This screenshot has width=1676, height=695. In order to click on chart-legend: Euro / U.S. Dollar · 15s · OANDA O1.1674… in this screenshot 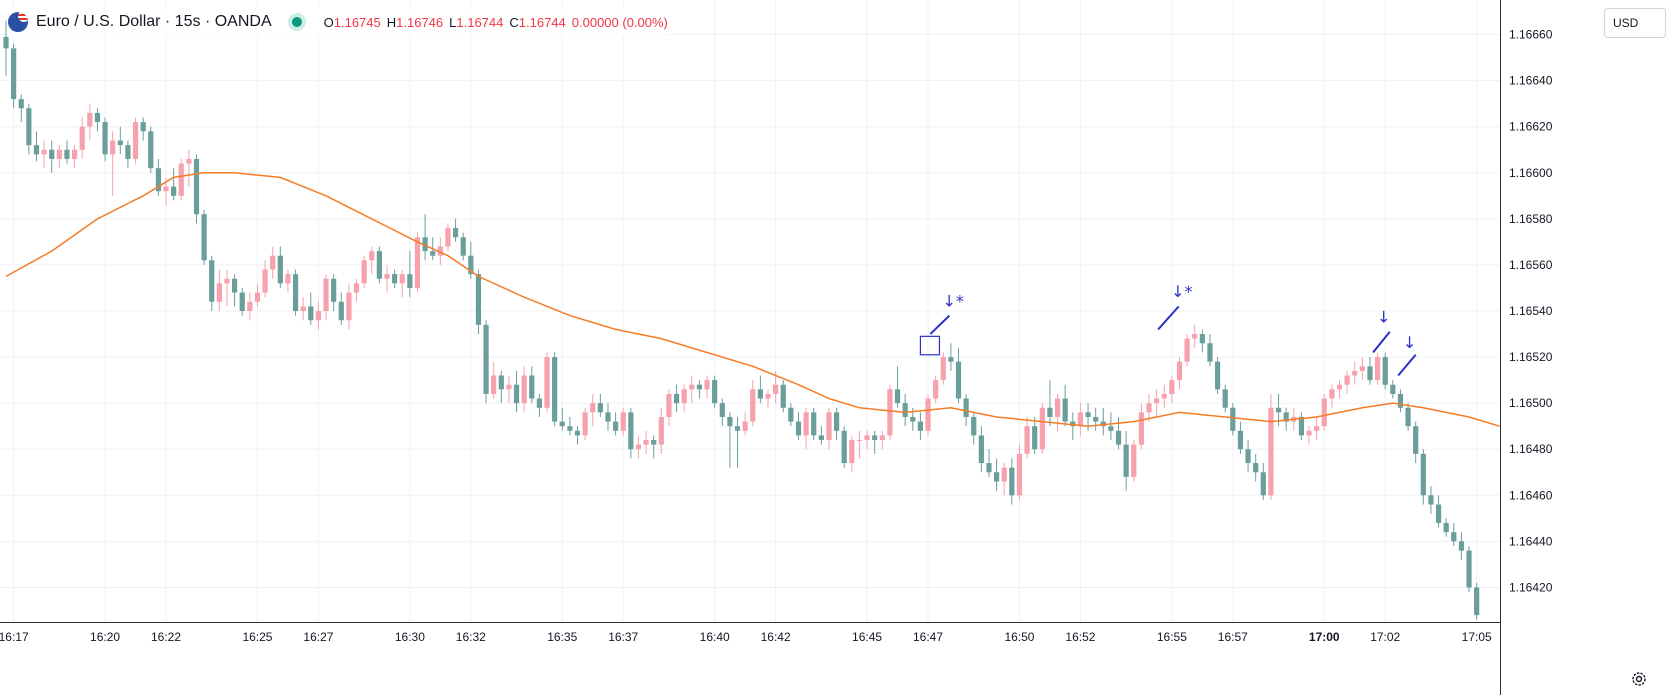, I will do `click(338, 22)`.